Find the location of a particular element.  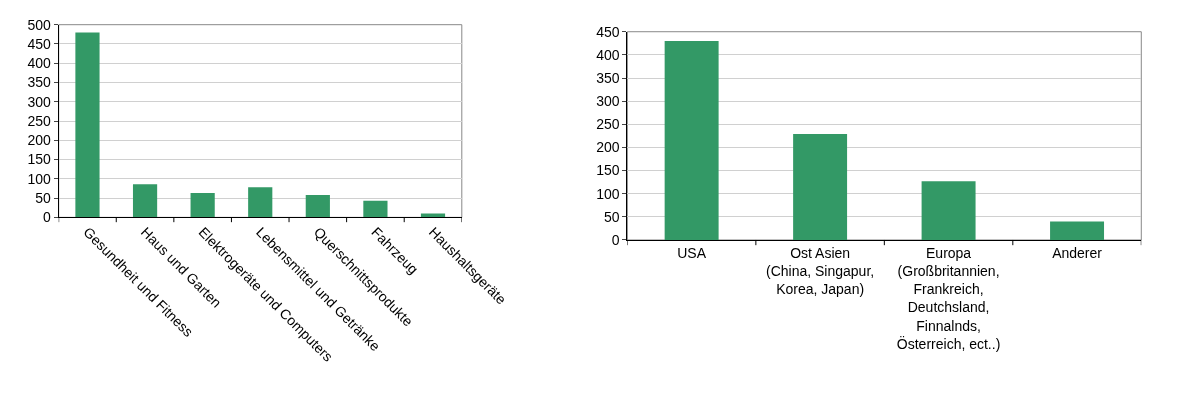

x-tick-label: Ost Asien (China, Singapur, Korea, Japan) is located at coordinates (820, 271).